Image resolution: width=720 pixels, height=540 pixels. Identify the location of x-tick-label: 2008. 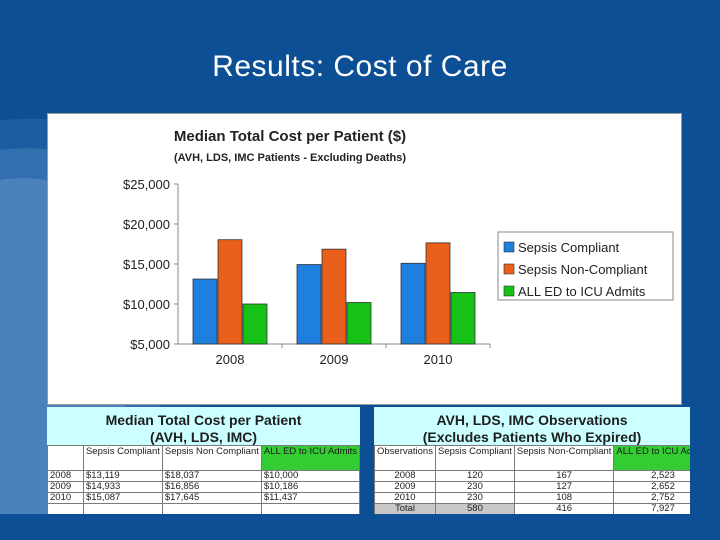
(230, 359).